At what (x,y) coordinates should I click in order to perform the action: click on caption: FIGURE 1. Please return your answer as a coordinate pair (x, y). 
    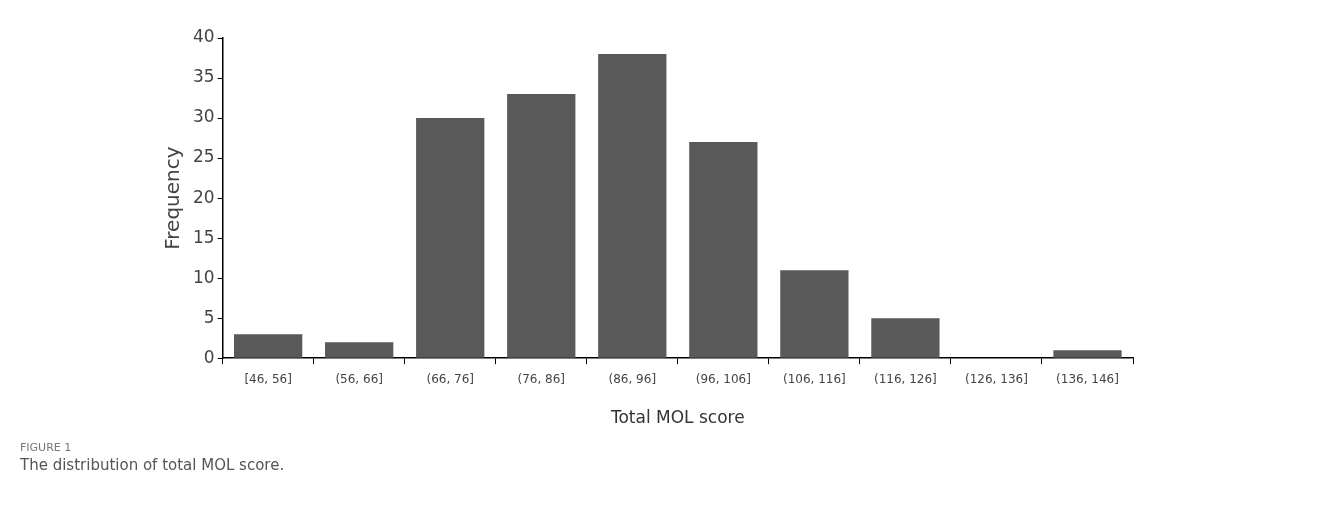
    Looking at the image, I should click on (46, 447).